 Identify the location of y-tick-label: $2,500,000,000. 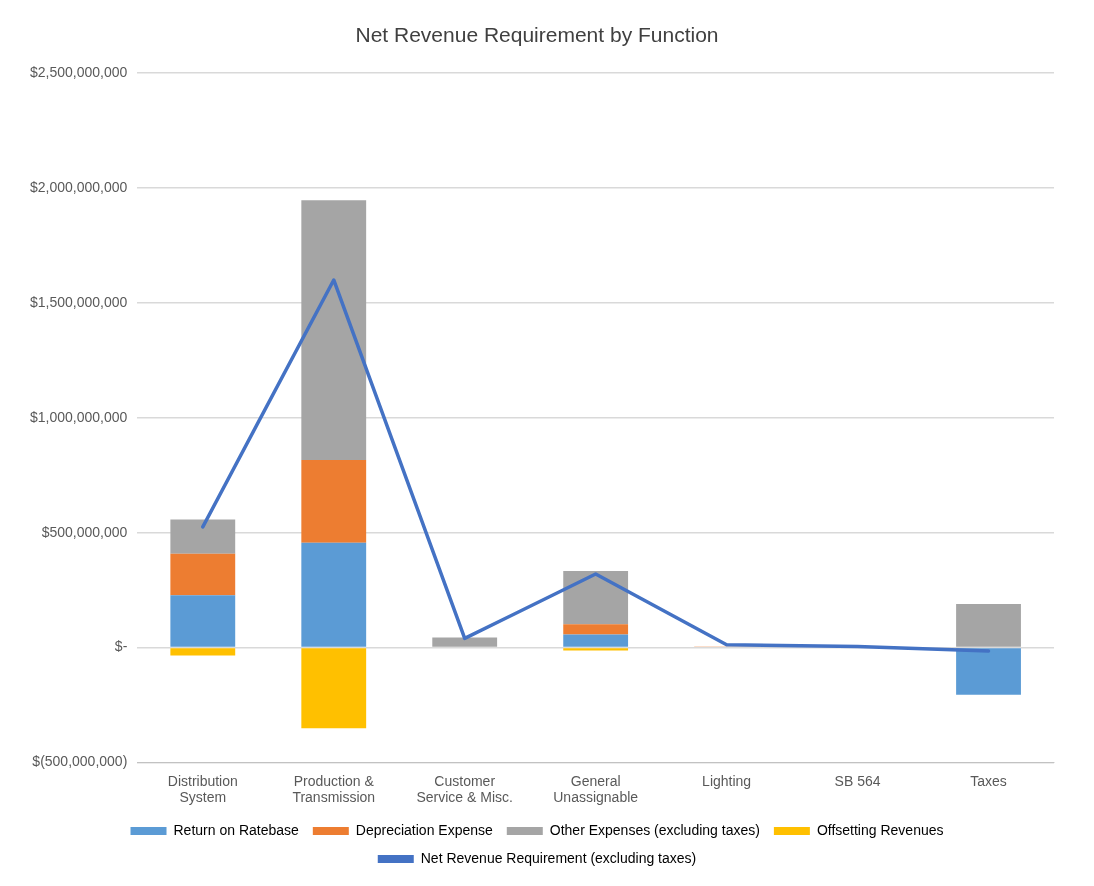
(78, 72).